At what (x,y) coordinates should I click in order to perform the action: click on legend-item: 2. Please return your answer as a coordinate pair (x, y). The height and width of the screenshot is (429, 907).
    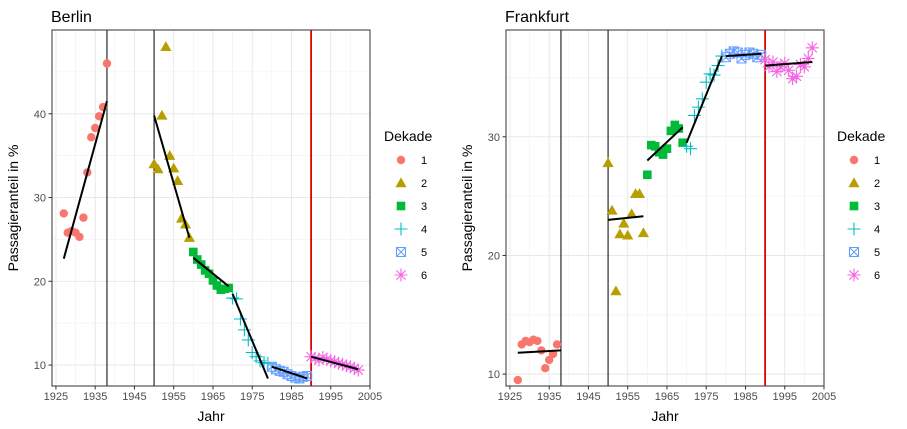
    Looking at the image, I should click on (411, 183).